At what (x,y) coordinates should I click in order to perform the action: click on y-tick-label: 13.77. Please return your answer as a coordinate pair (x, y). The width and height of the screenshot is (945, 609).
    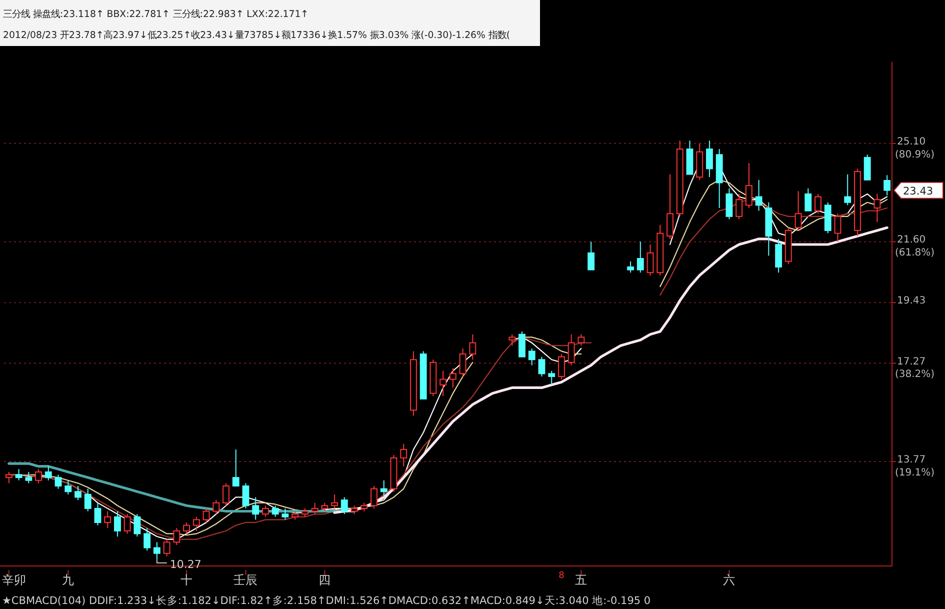
    Looking at the image, I should click on (911, 460).